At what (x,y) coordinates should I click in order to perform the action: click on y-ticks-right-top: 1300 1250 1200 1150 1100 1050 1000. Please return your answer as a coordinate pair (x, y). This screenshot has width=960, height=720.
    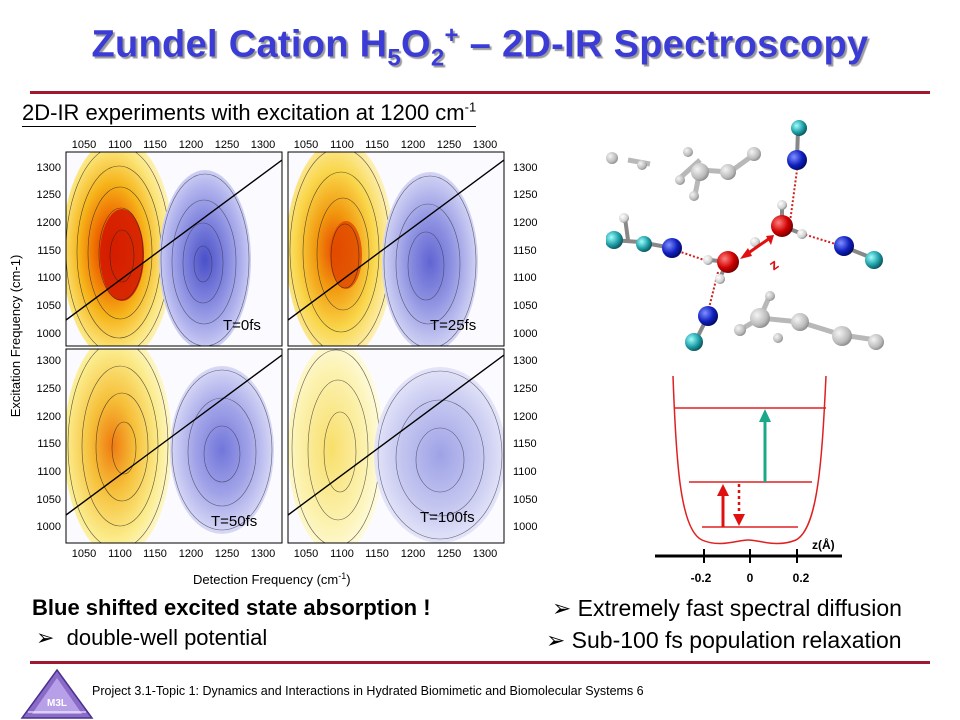
    Looking at the image, I should click on (525, 251).